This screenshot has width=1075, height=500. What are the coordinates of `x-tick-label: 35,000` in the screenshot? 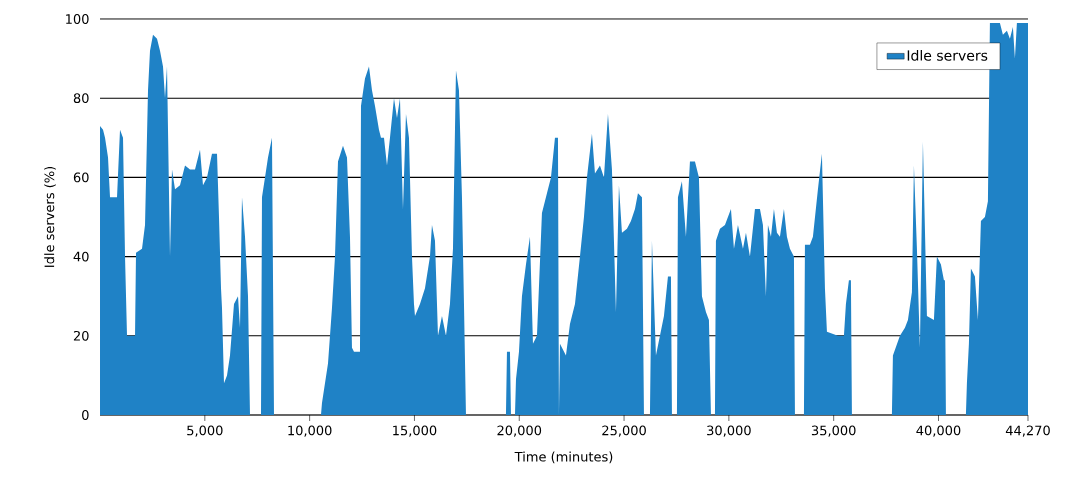 It's located at (833, 431).